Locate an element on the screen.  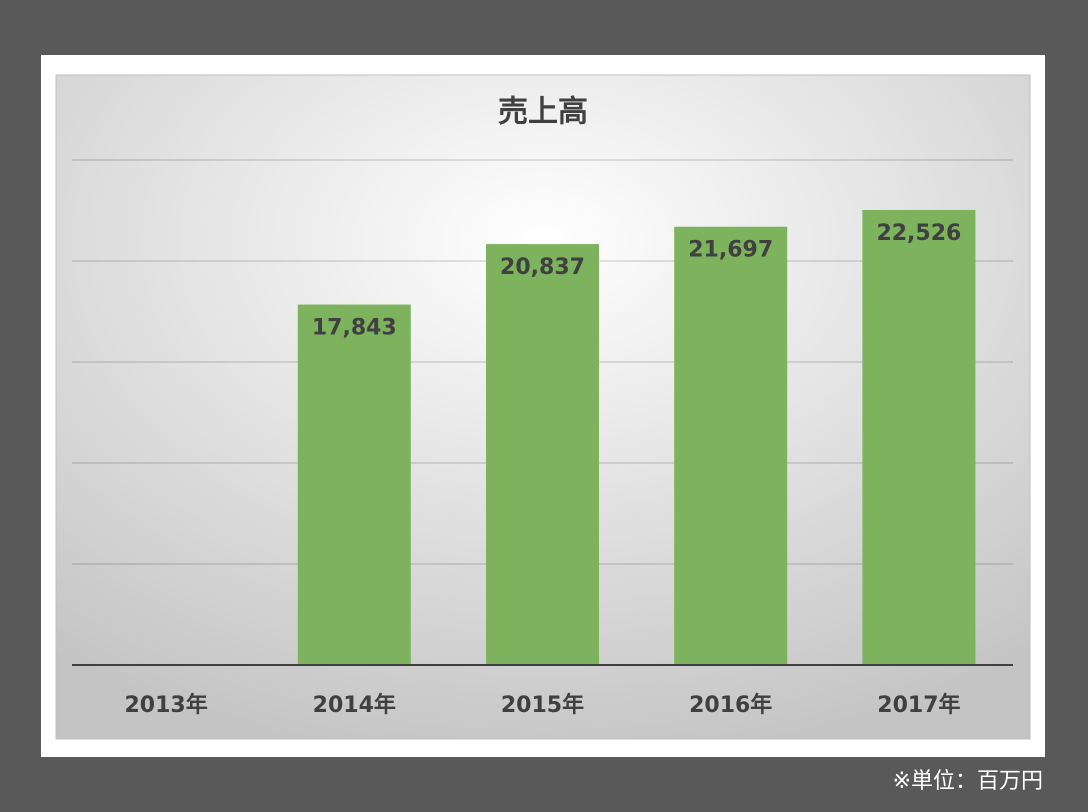
x-tick-label: 2013年 is located at coordinates (165, 705).